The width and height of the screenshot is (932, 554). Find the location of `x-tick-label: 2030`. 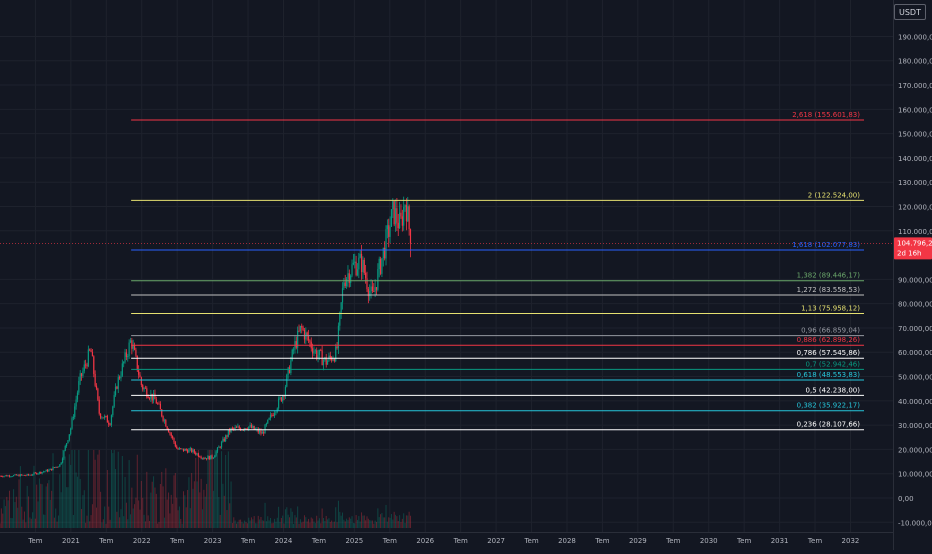

x-tick-label: 2030 is located at coordinates (709, 541).